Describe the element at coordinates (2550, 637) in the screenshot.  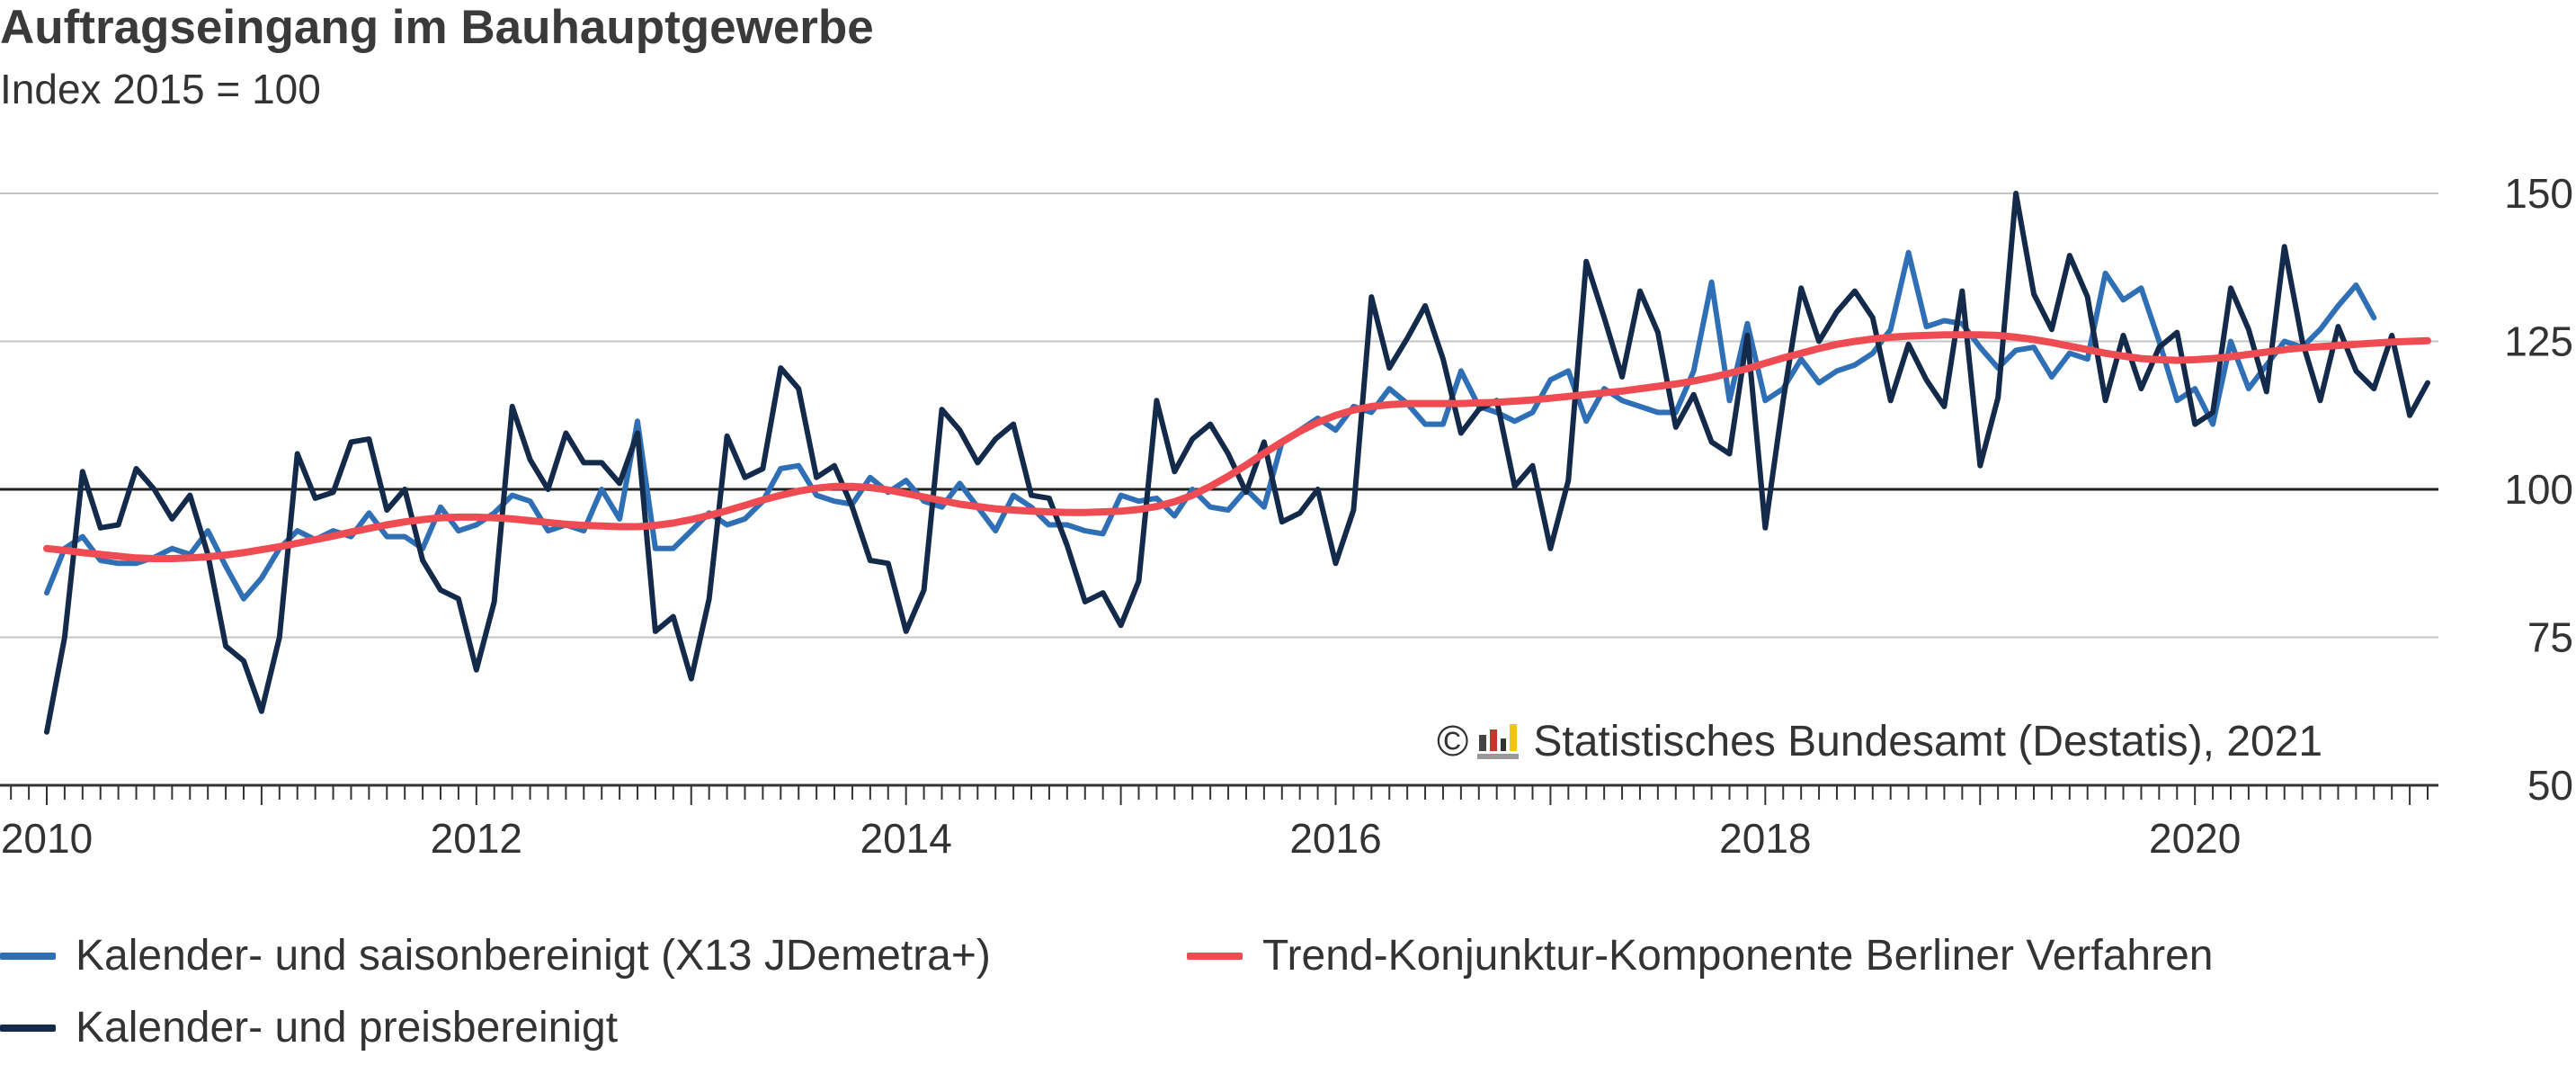
I see `y-tick-label-75: 75` at that location.